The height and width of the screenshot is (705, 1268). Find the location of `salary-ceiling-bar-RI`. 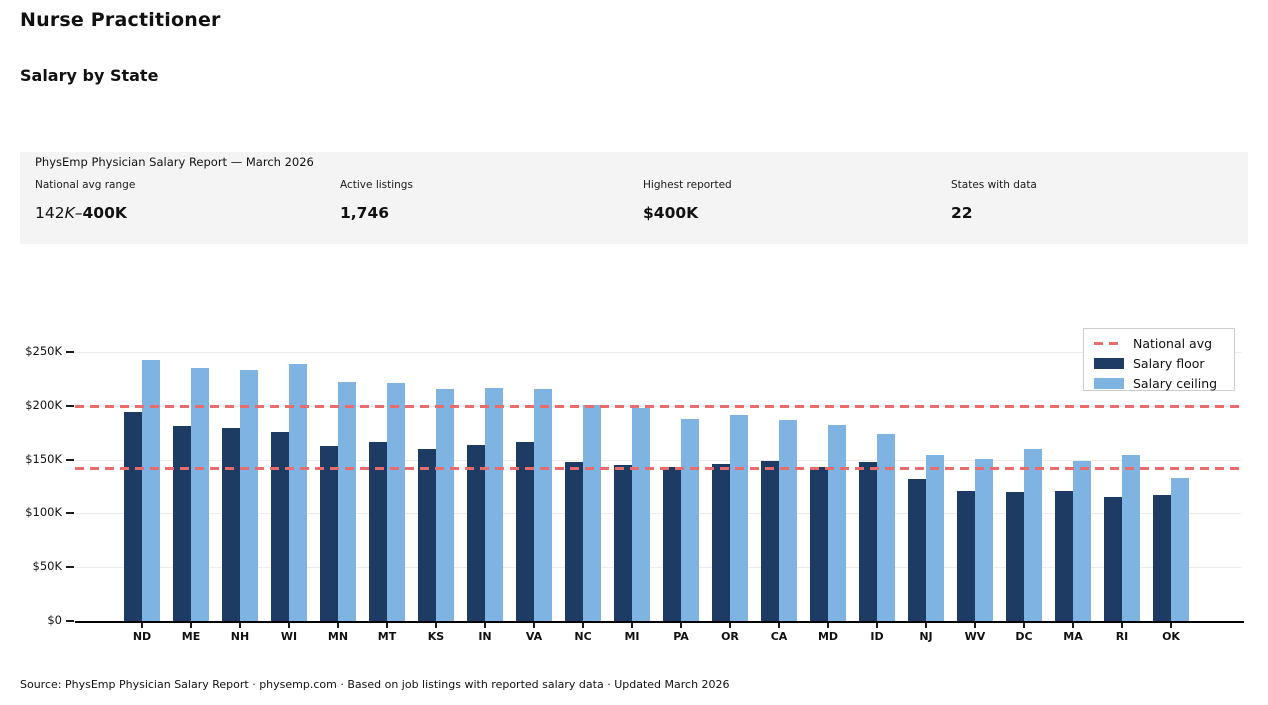

salary-ceiling-bar-RI is located at coordinates (1131, 538).